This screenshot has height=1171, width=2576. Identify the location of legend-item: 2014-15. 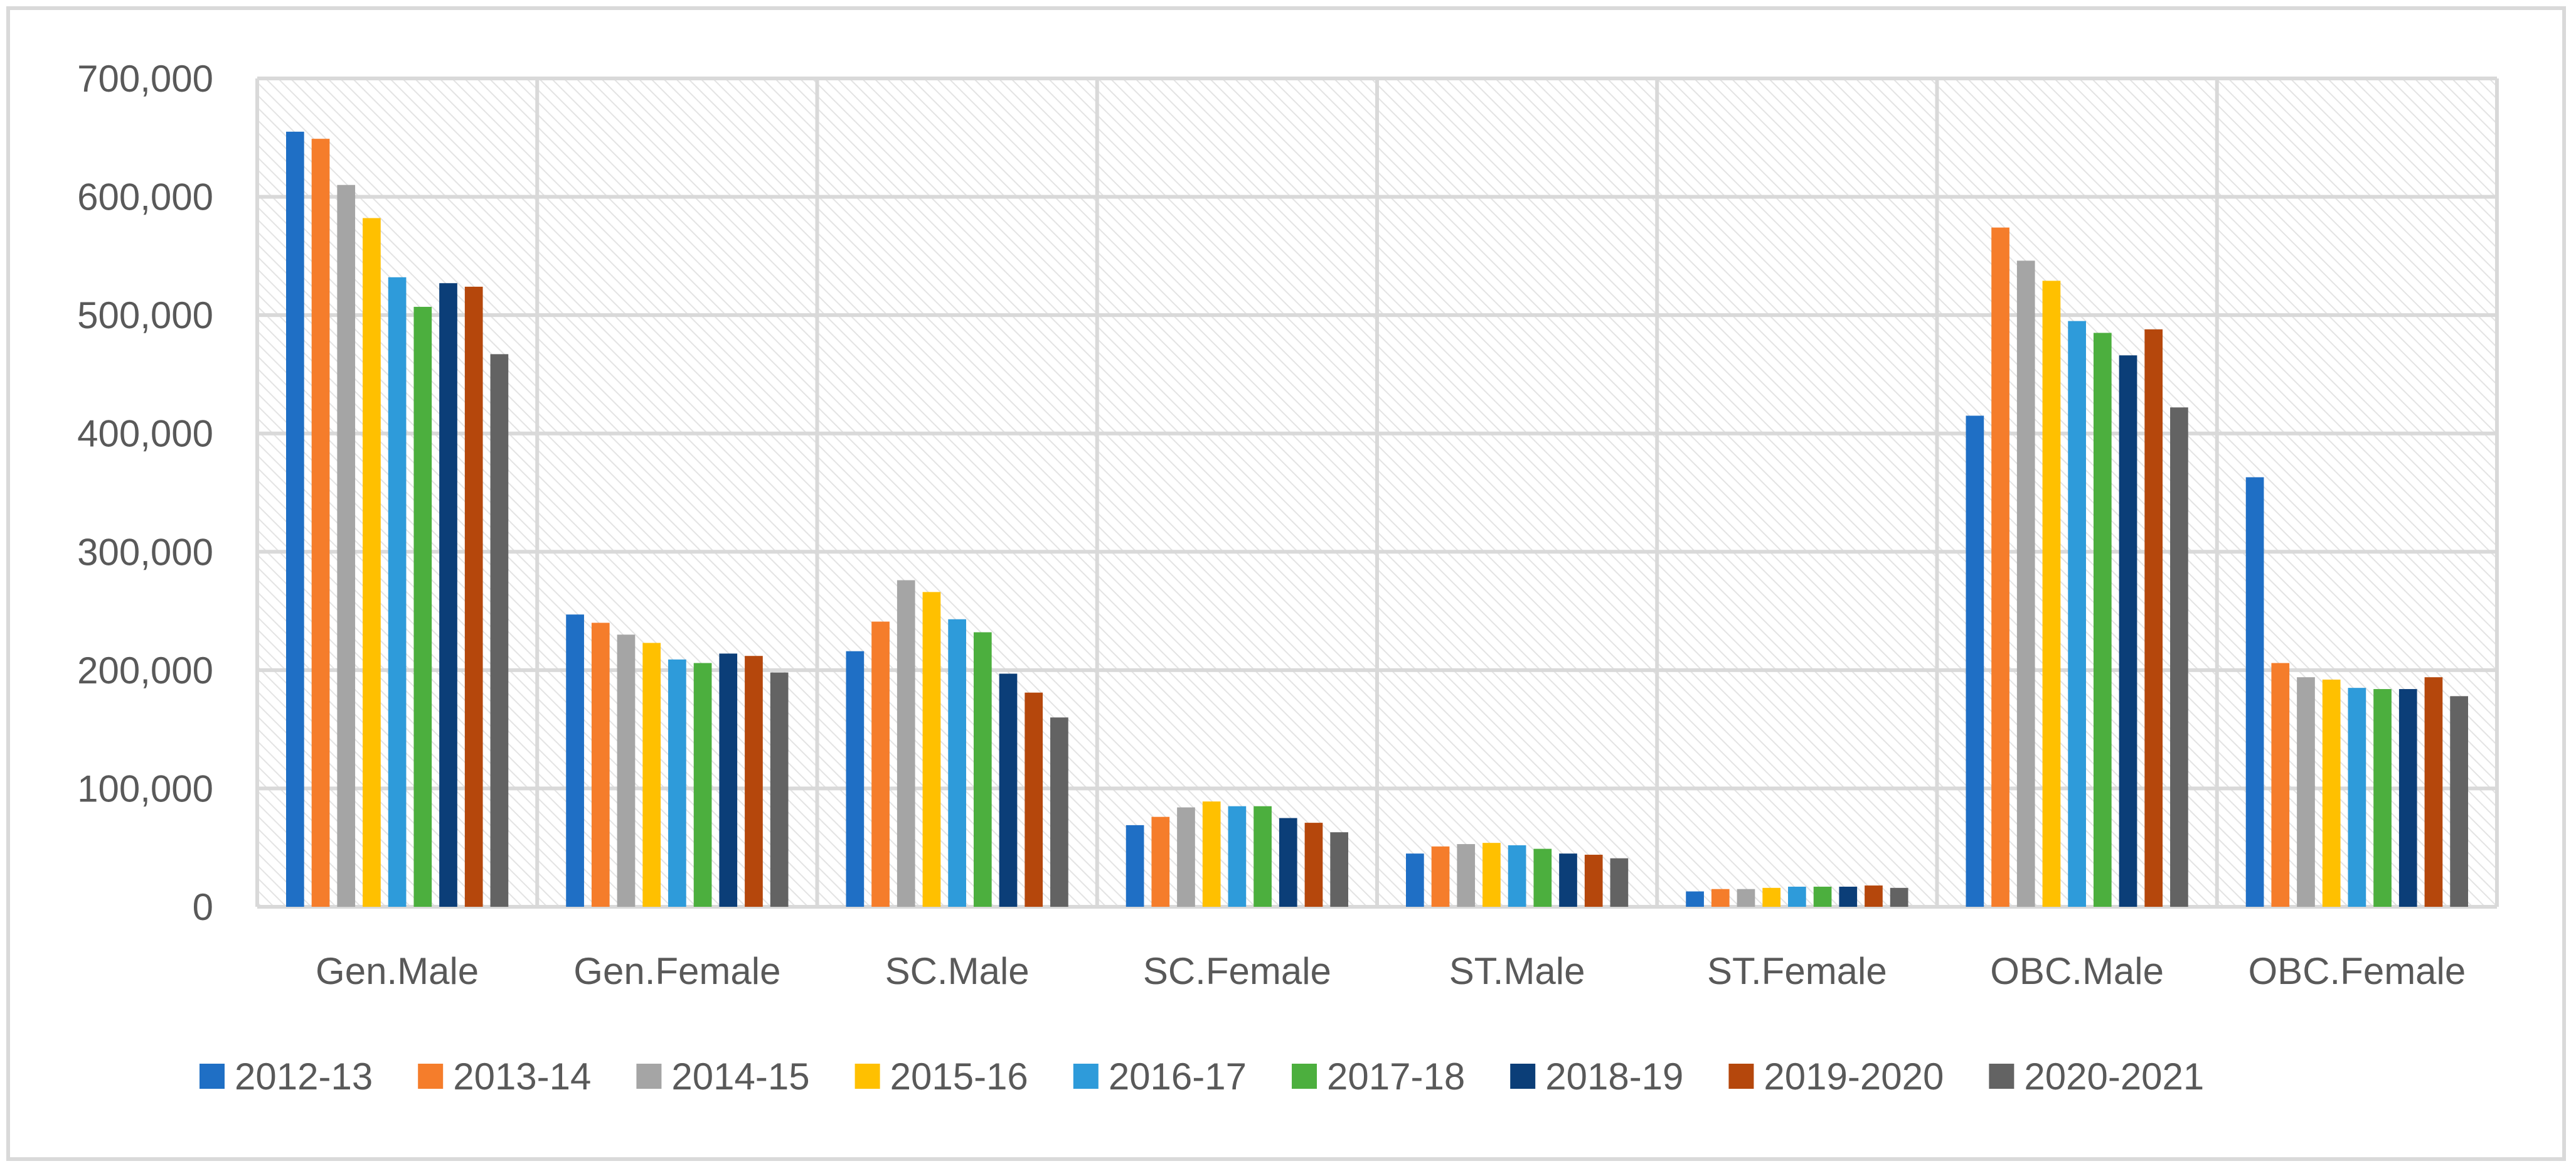
(723, 1077).